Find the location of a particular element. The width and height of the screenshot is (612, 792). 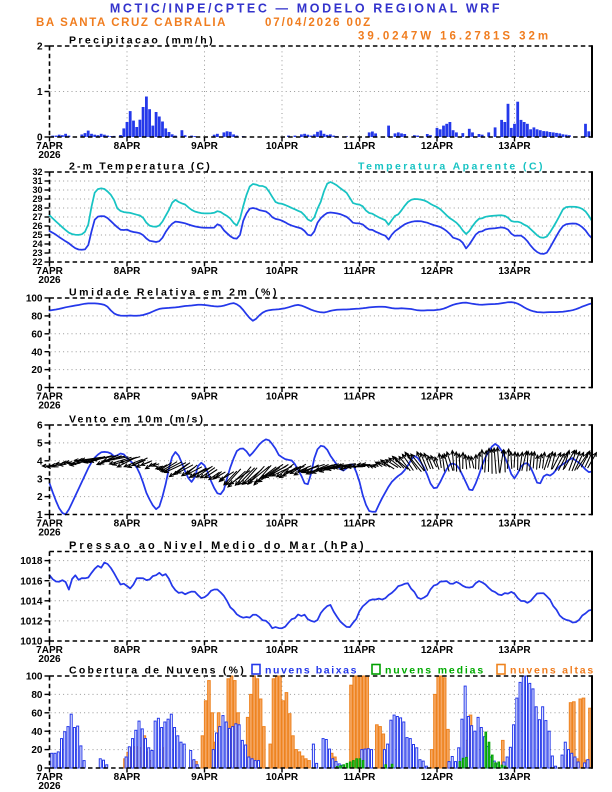

svg-text: 39.0247W 16.2781S 32m is located at coordinates (454, 37).